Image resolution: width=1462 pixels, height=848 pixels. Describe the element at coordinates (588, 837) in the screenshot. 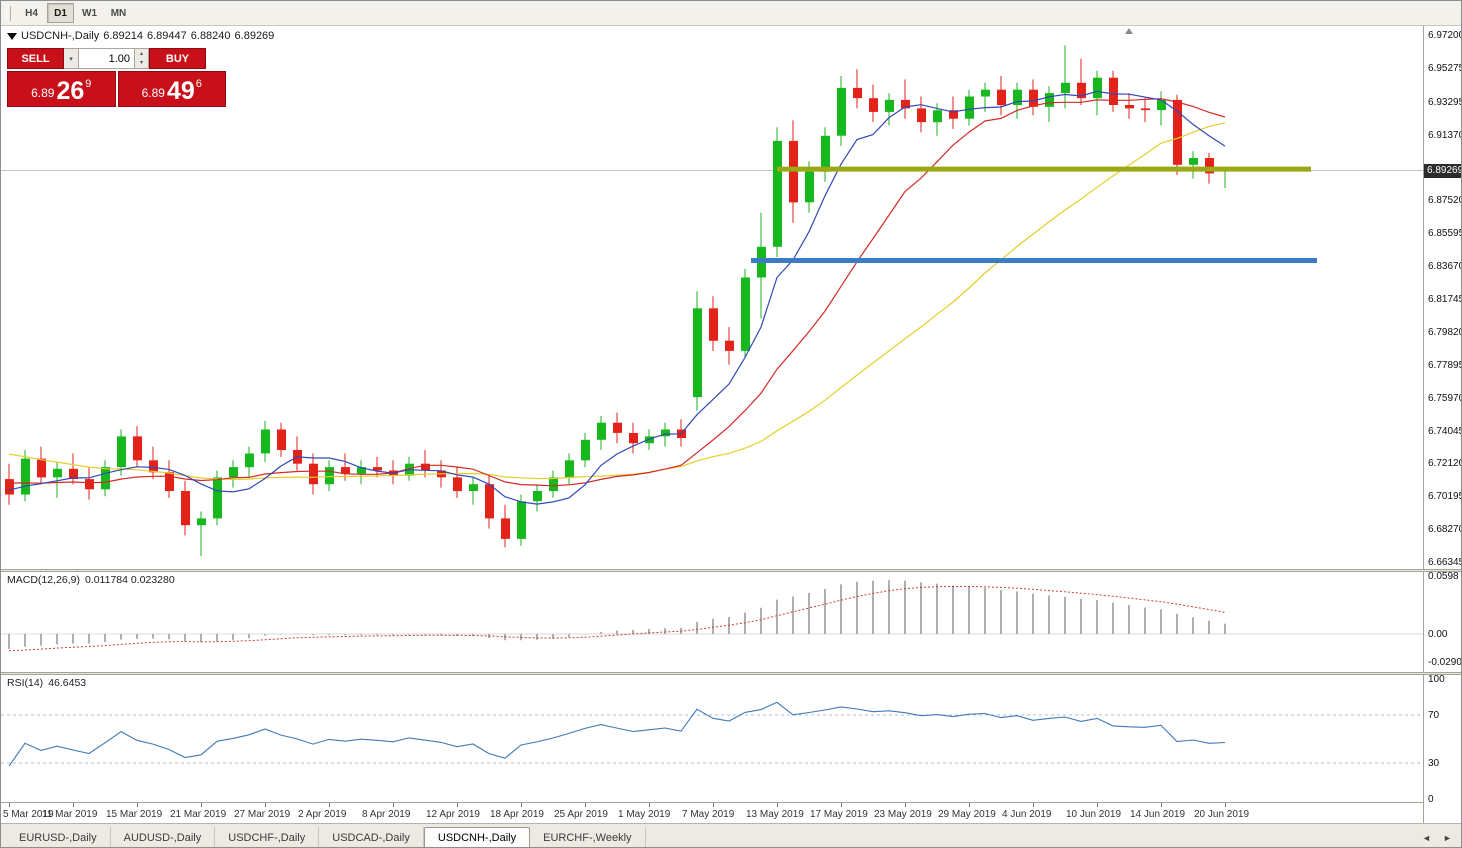

I see `chart-tab-eurchf-weekly: EURCHF-,Weekly` at that location.